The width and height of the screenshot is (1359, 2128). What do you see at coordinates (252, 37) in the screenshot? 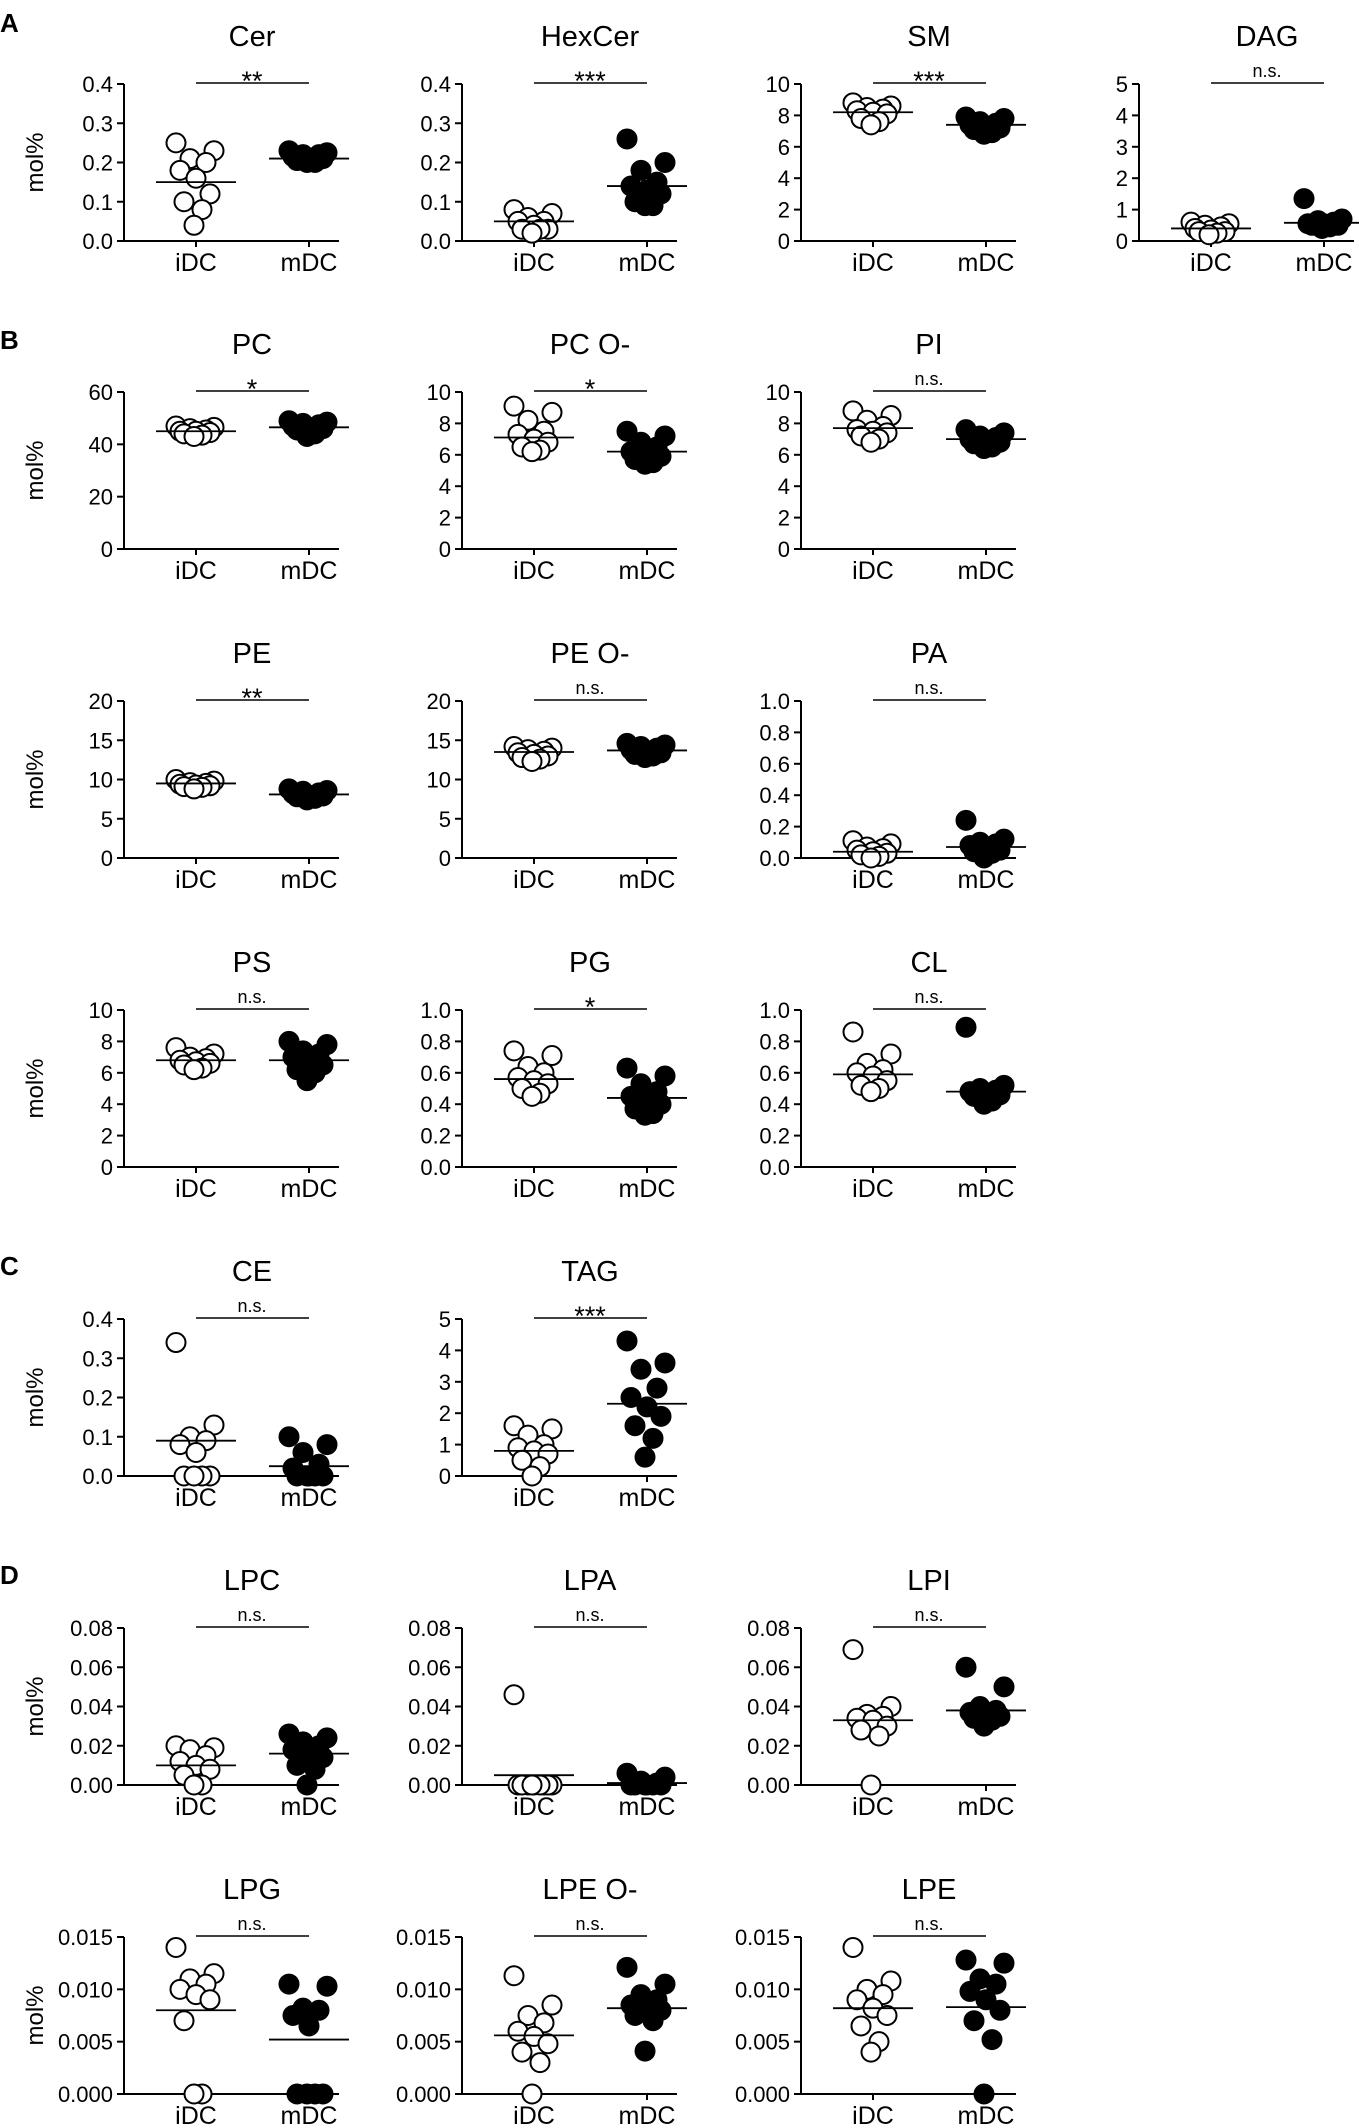
I see `chart-title: Cer` at bounding box center [252, 37].